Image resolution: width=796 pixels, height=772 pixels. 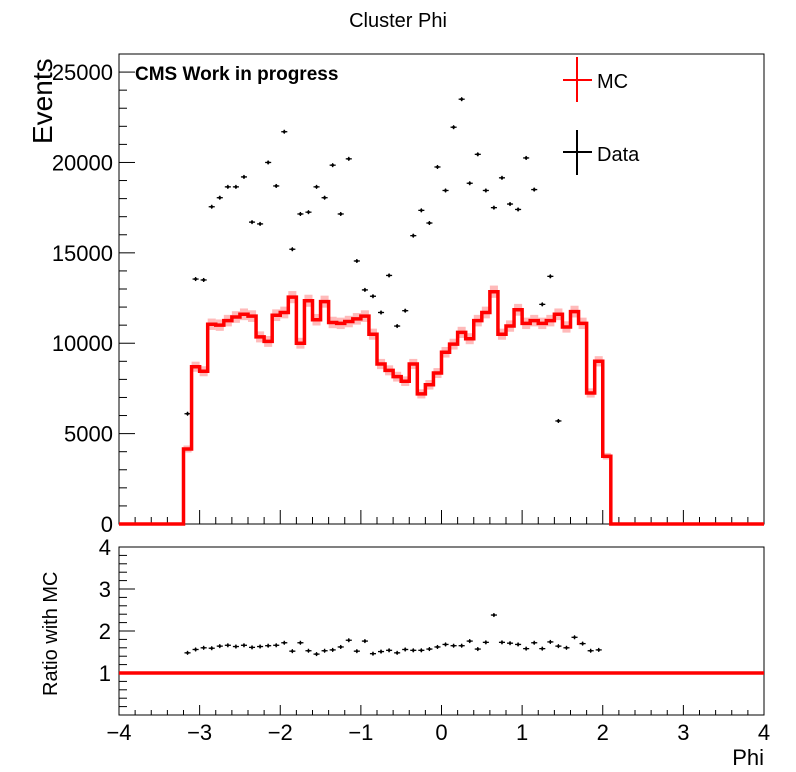 What do you see at coordinates (764, 732) in the screenshot?
I see `x-tick-label: 4` at bounding box center [764, 732].